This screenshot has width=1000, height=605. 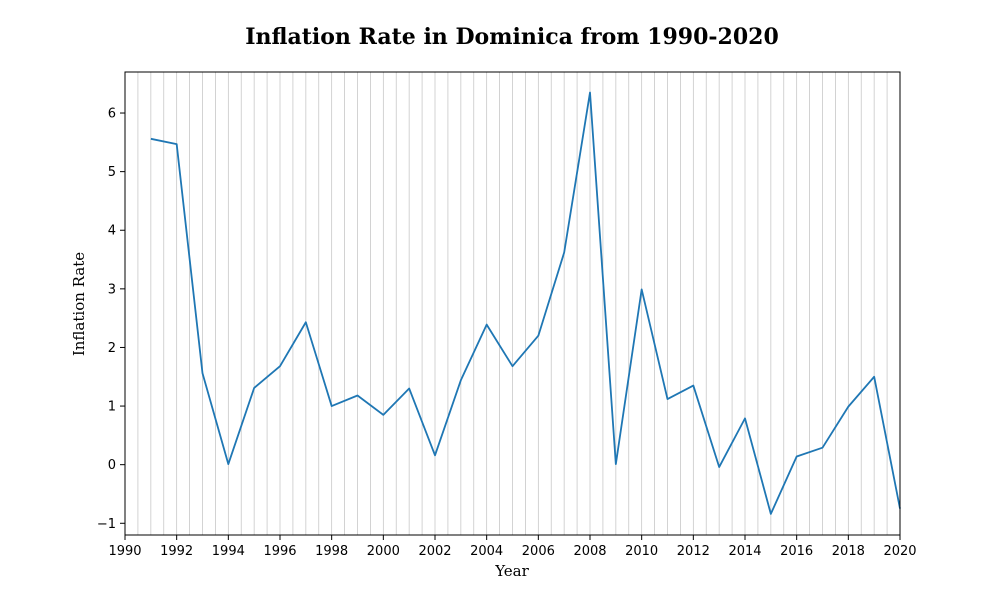 What do you see at coordinates (112, 231) in the screenshot?
I see `y-tick-label: 4` at bounding box center [112, 231].